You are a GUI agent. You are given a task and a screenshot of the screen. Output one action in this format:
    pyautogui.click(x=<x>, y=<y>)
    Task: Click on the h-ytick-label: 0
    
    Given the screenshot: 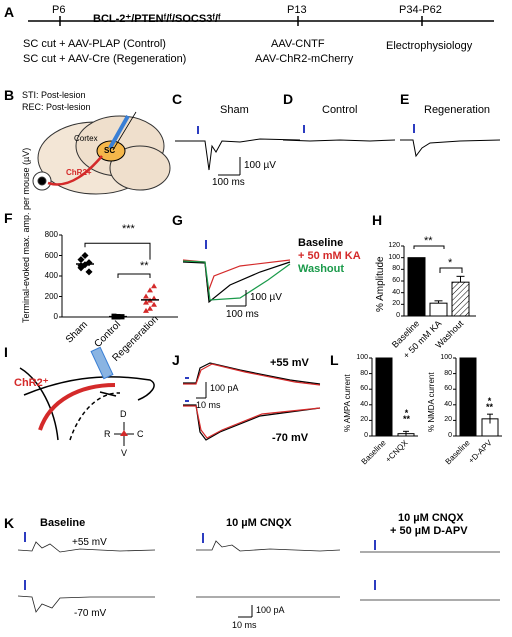 What is the action you would take?
    pyautogui.click(x=398, y=315)
    